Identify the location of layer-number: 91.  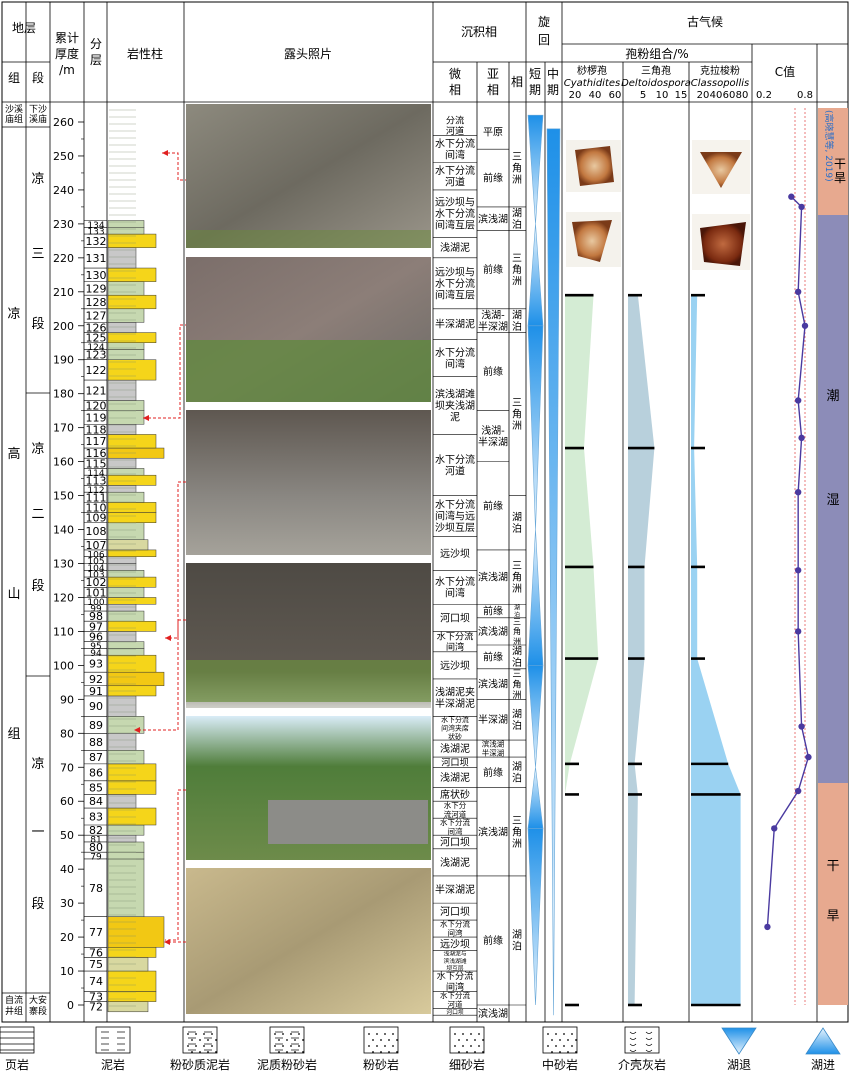
(96, 691).